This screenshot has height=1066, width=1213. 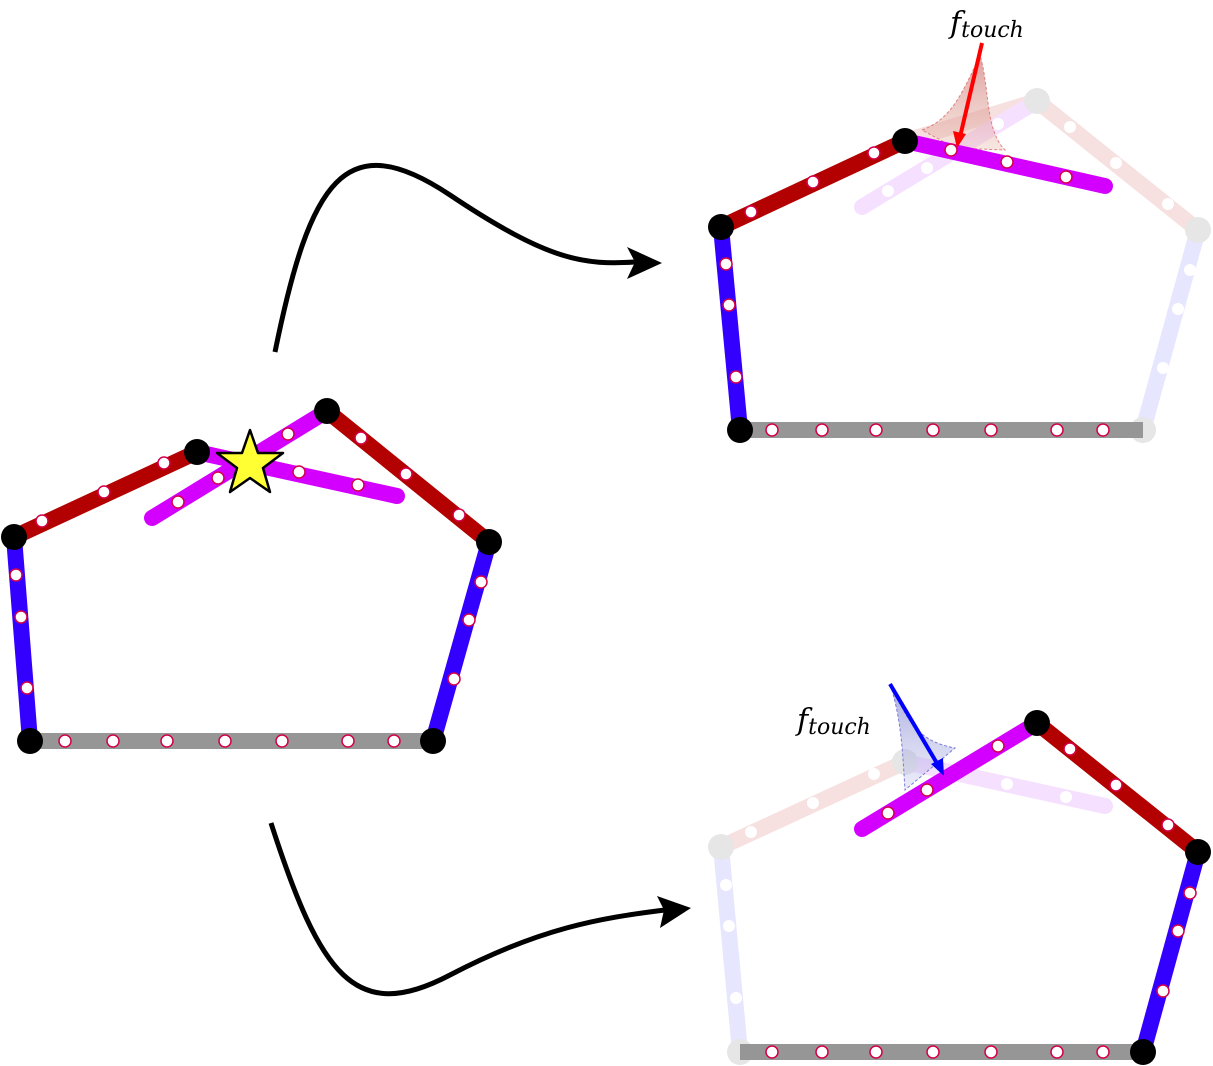 I want to click on initial-configuration, so click(x=251, y=576).